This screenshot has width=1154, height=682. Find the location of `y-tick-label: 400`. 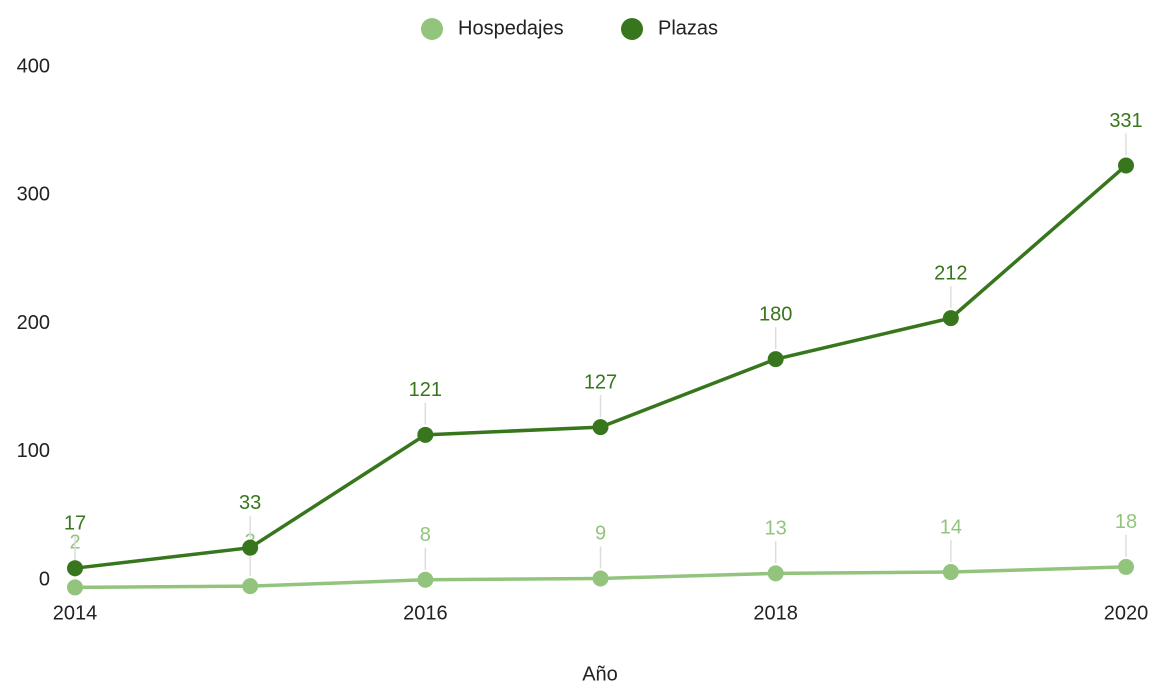

y-tick-label: 400 is located at coordinates (33, 66).